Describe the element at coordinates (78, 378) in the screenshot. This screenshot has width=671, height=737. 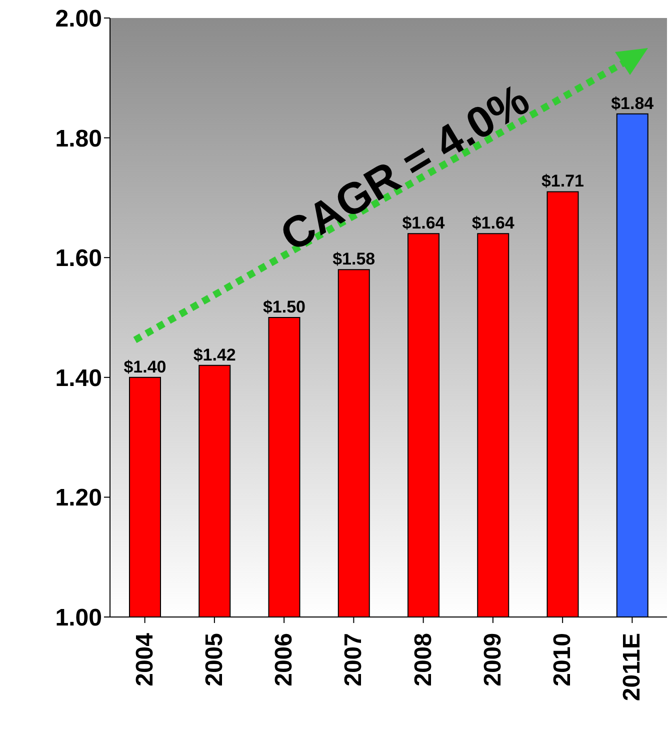
I see `y-tick-label: 1.40` at that location.